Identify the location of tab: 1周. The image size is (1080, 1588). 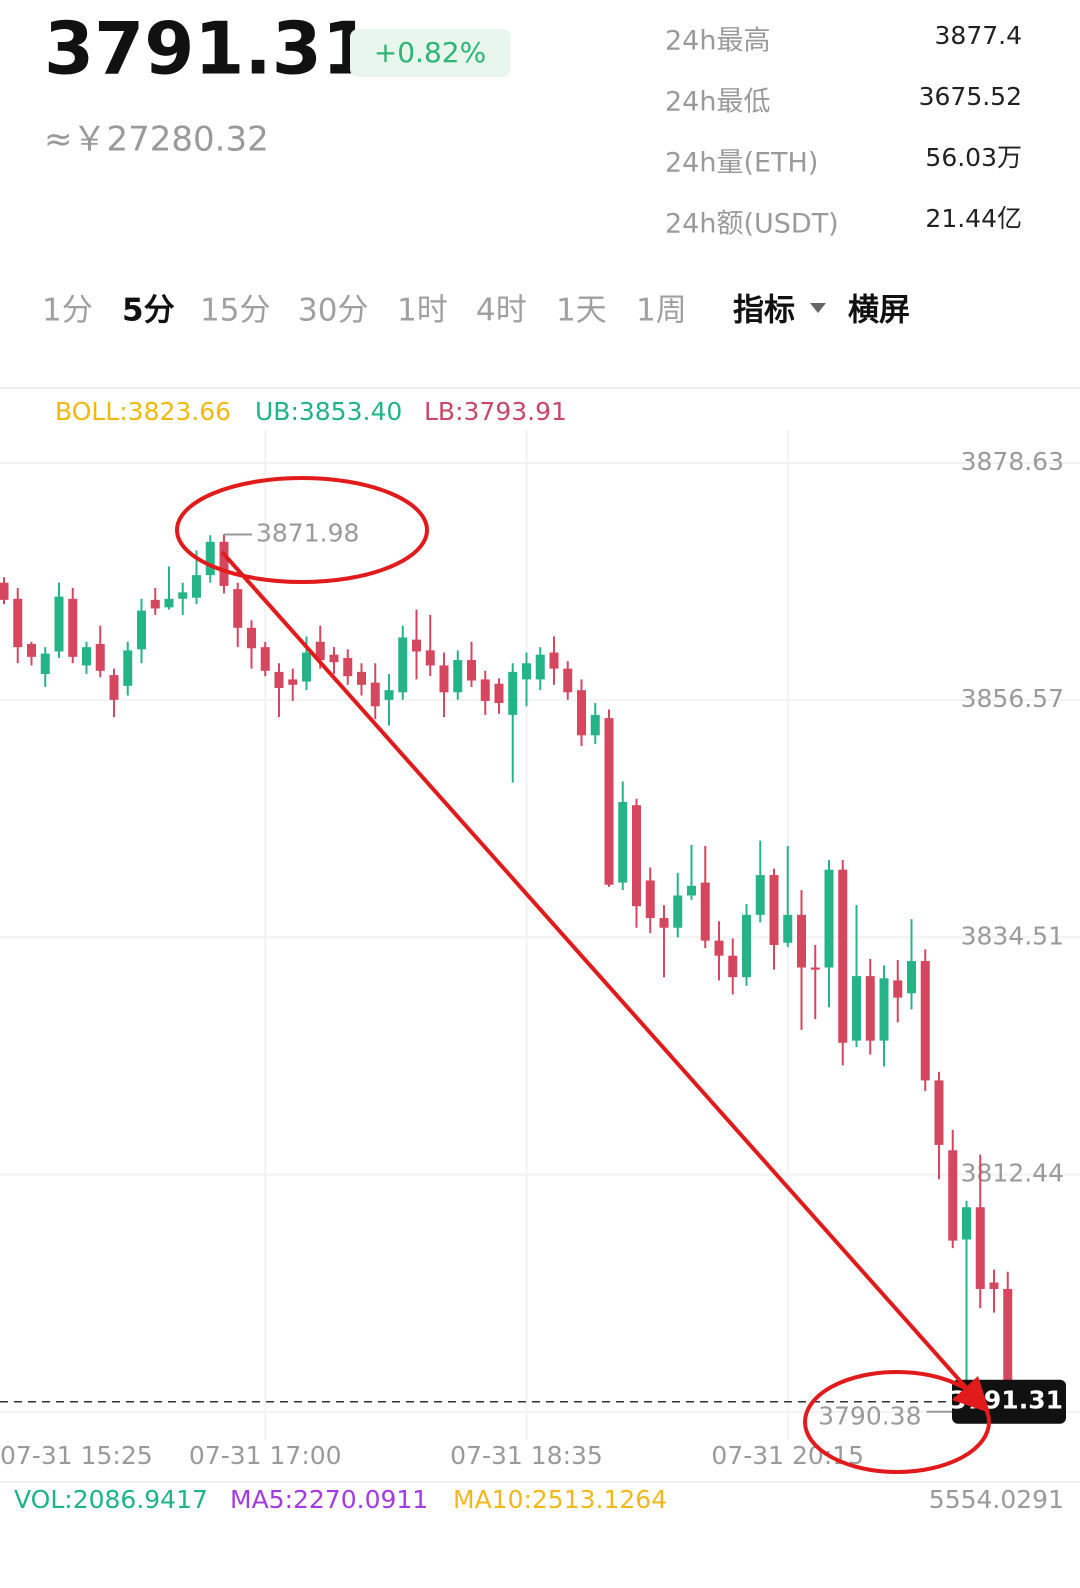
(661, 311).